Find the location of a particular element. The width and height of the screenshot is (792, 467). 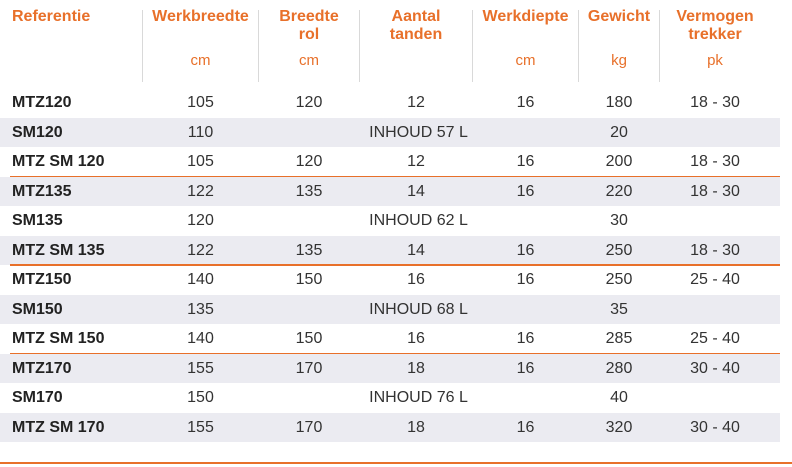

table-row: MTZ SM 150 140 150 16 16 285 25 - 40 is located at coordinates (390, 338).